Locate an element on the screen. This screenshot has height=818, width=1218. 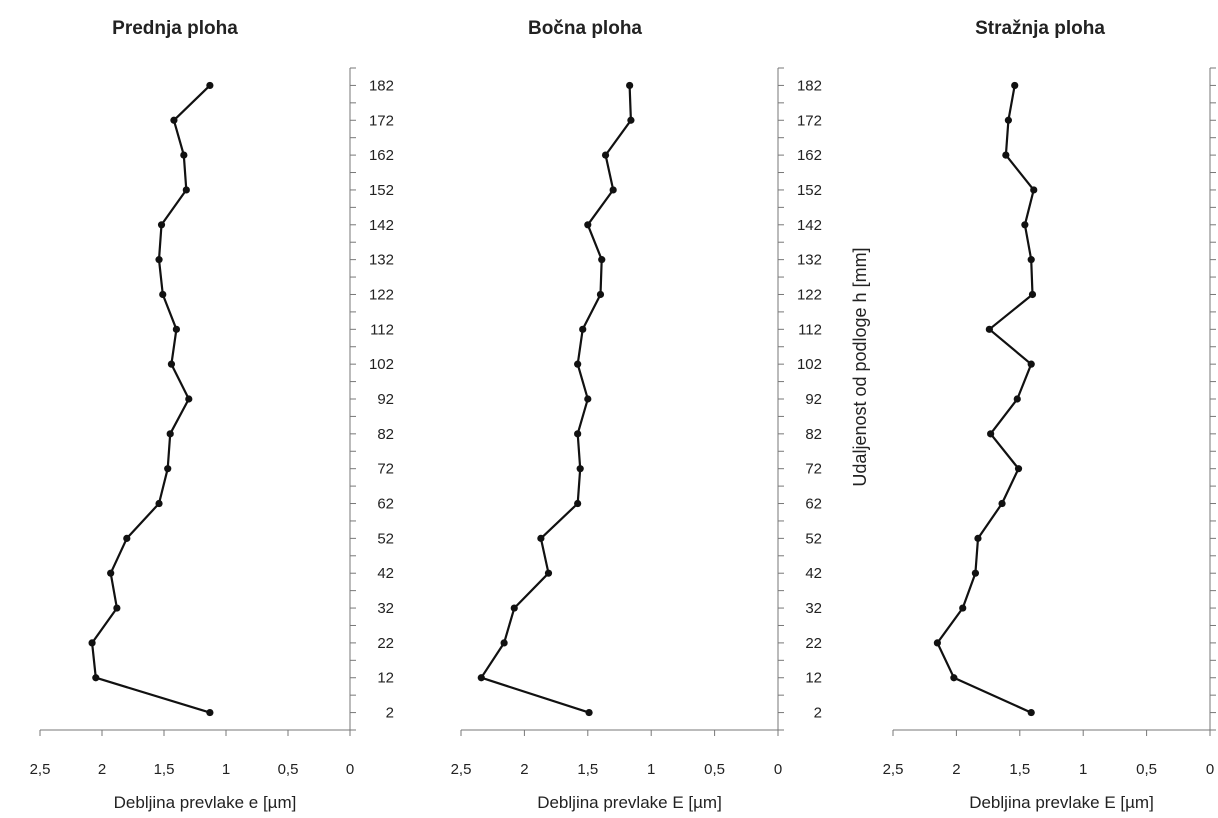
y-tick-label: 42 is located at coordinates (813, 573).